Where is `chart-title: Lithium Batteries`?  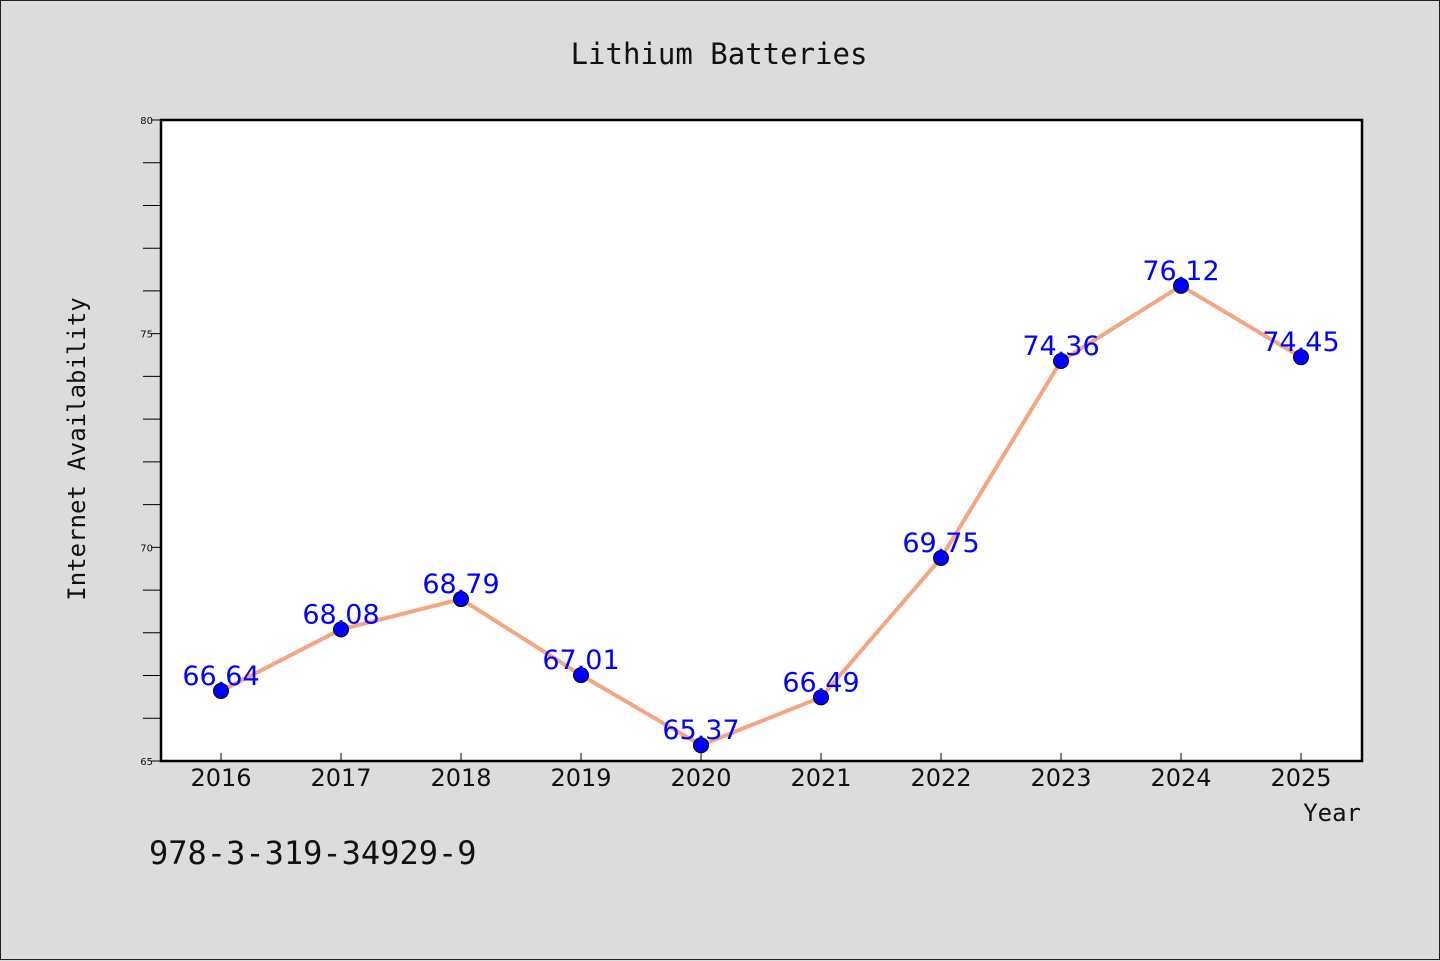 chart-title: Lithium Batteries is located at coordinates (719, 54).